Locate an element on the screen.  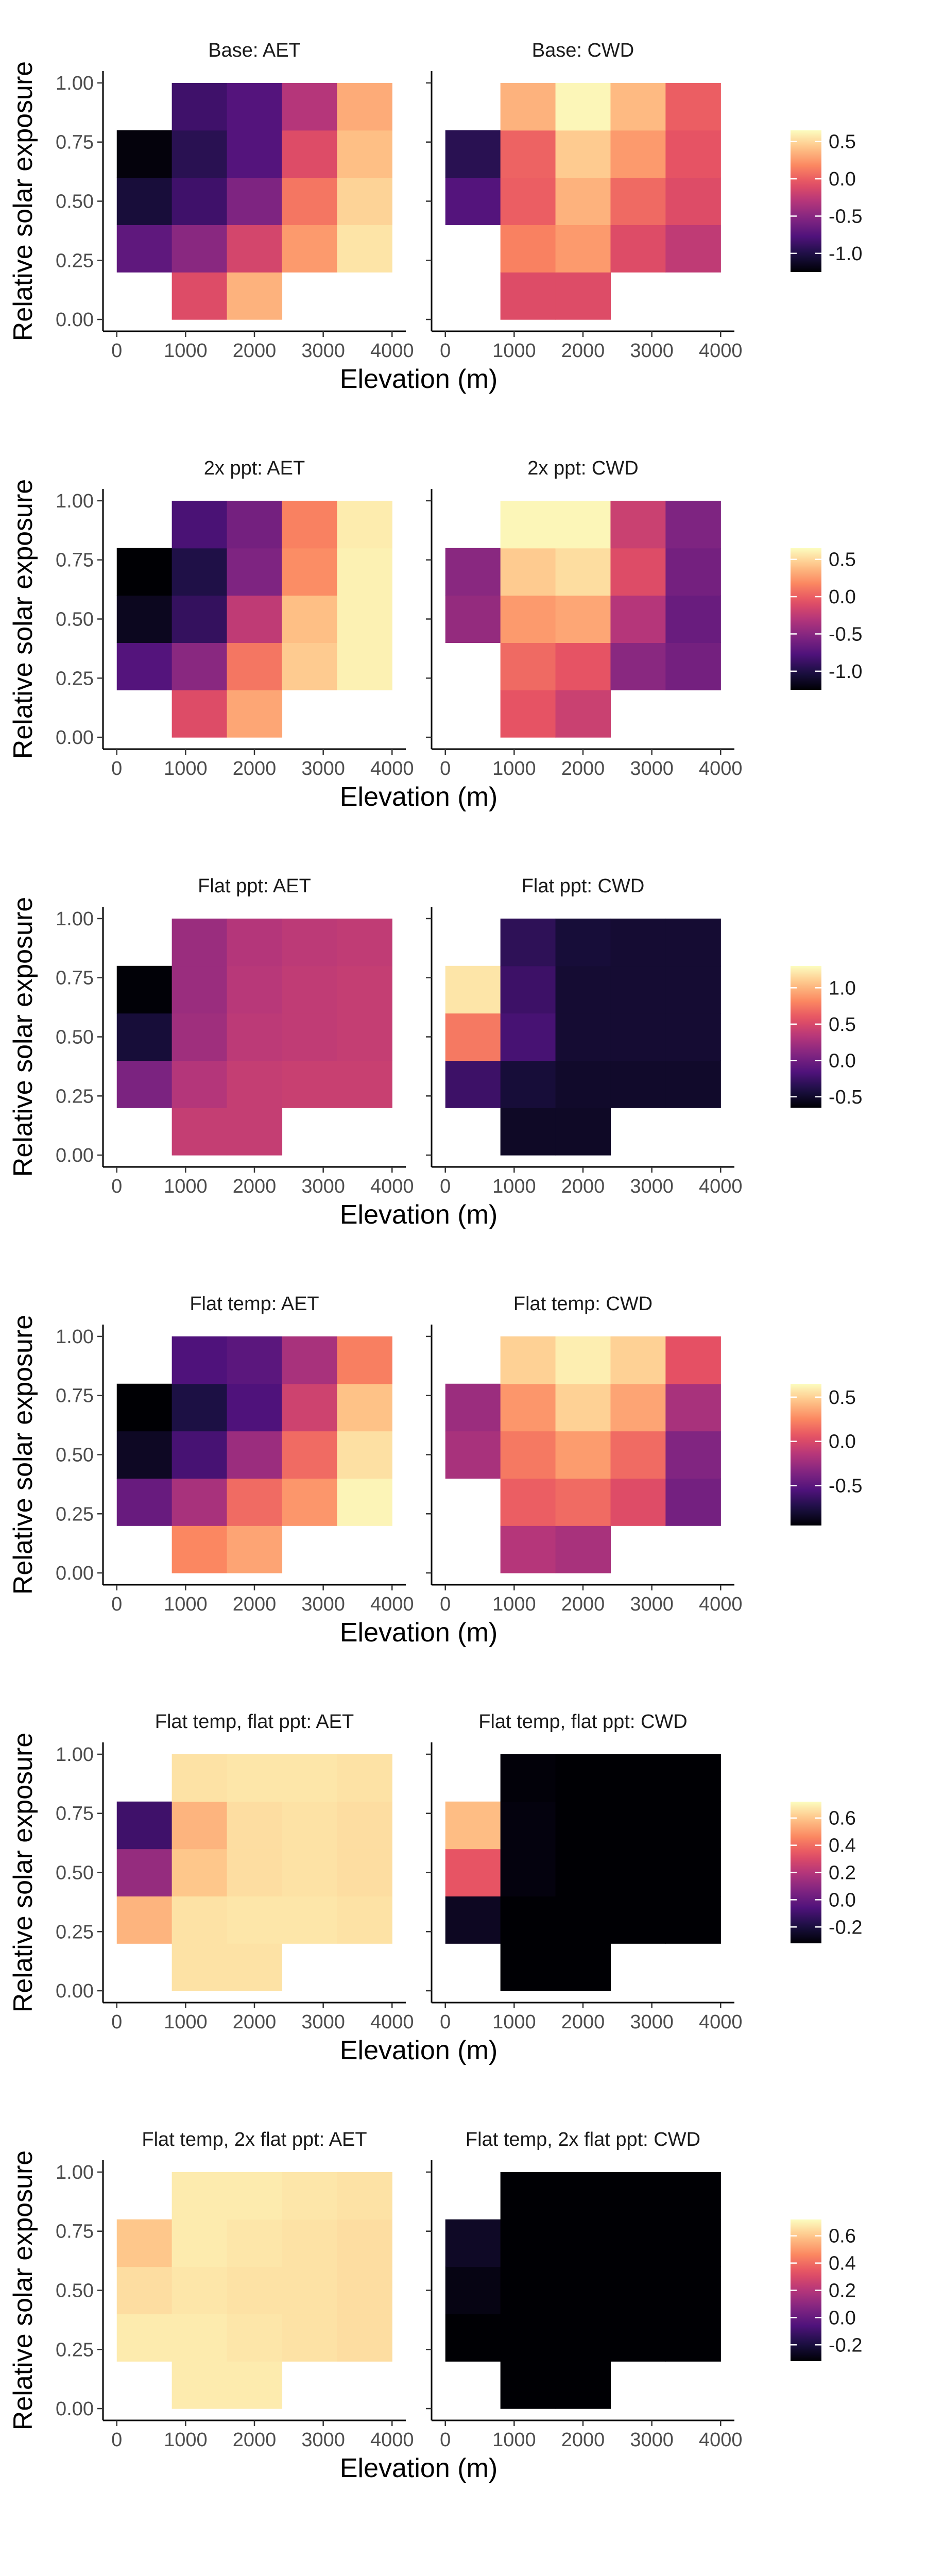
y-tick-label: 0.00 is located at coordinates (75, 320).